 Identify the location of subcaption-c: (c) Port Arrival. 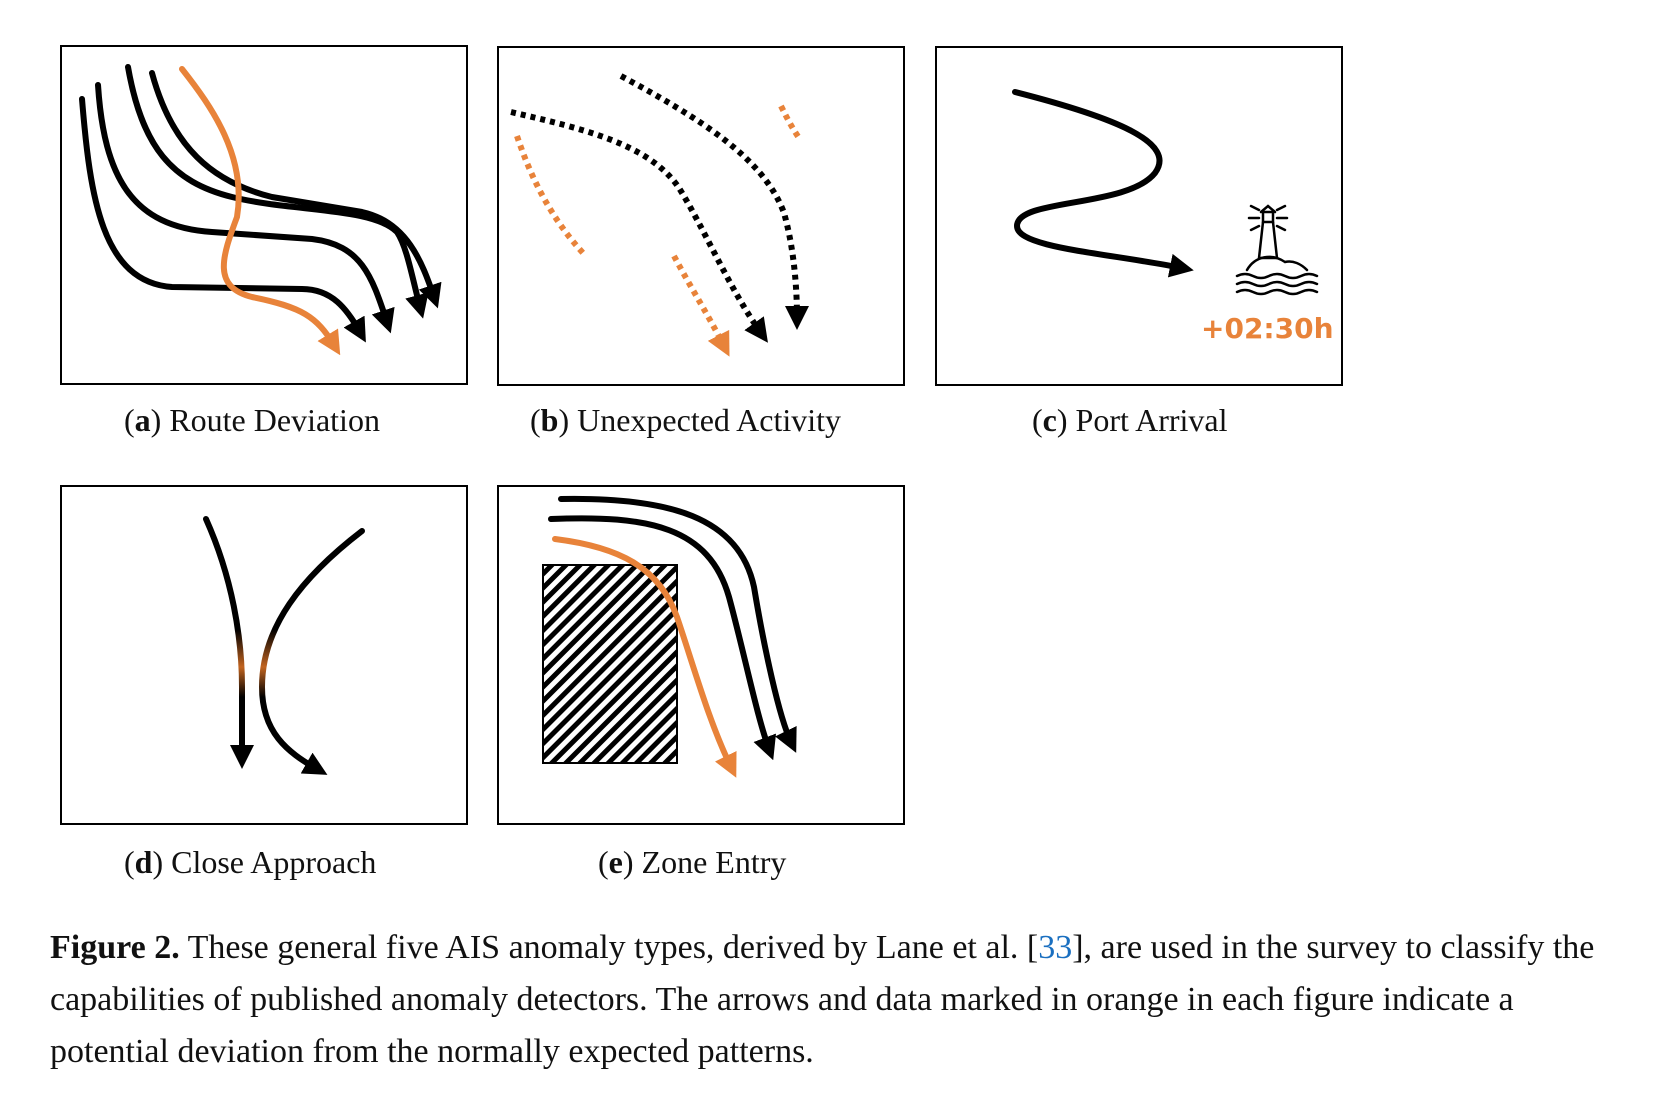
(1130, 420).